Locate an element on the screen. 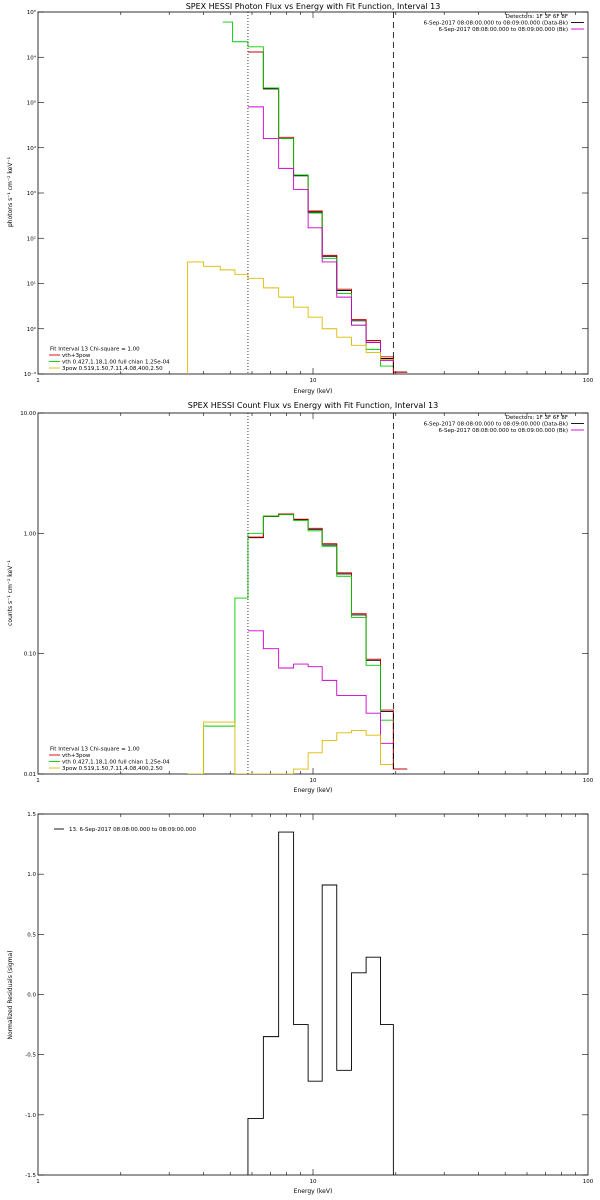 The image size is (600, 1200). y-tick-label: 10¹ is located at coordinates (31, 284).